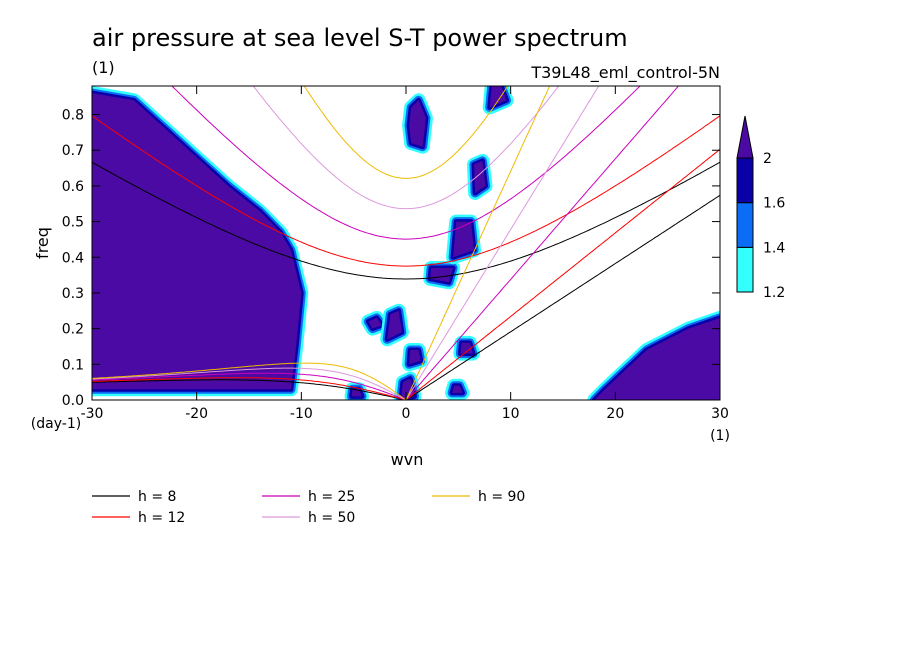 The image size is (904, 654). I want to click on contour-region-blob-neg3-0.2, so click(375, 323).